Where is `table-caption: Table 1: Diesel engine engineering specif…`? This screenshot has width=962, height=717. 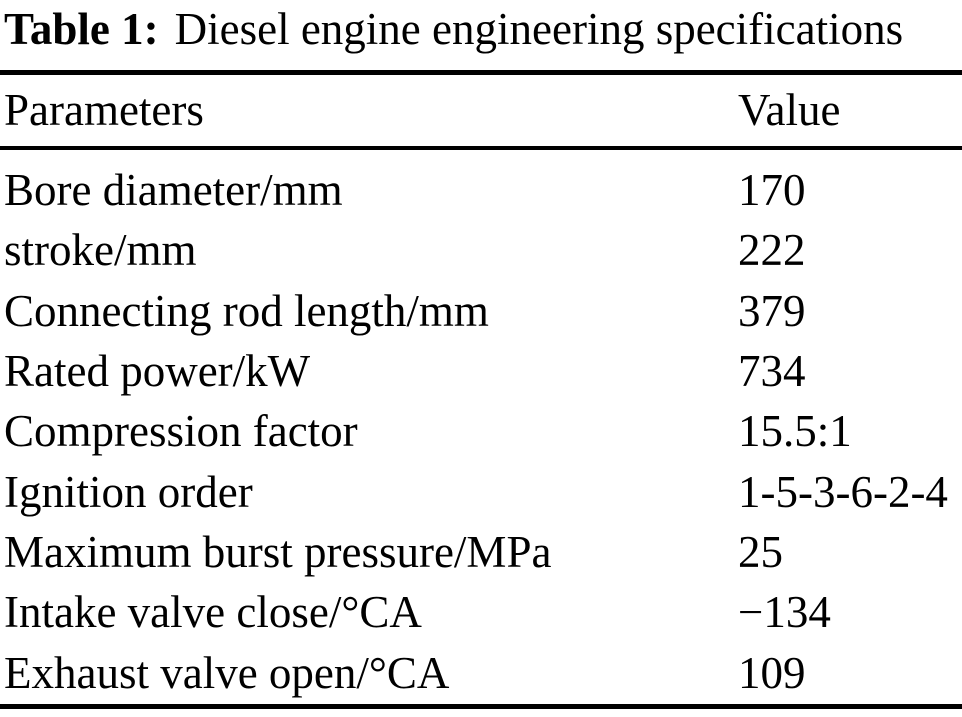
table-caption: Table 1: Diesel engine engineering specif… is located at coordinates (483, 29).